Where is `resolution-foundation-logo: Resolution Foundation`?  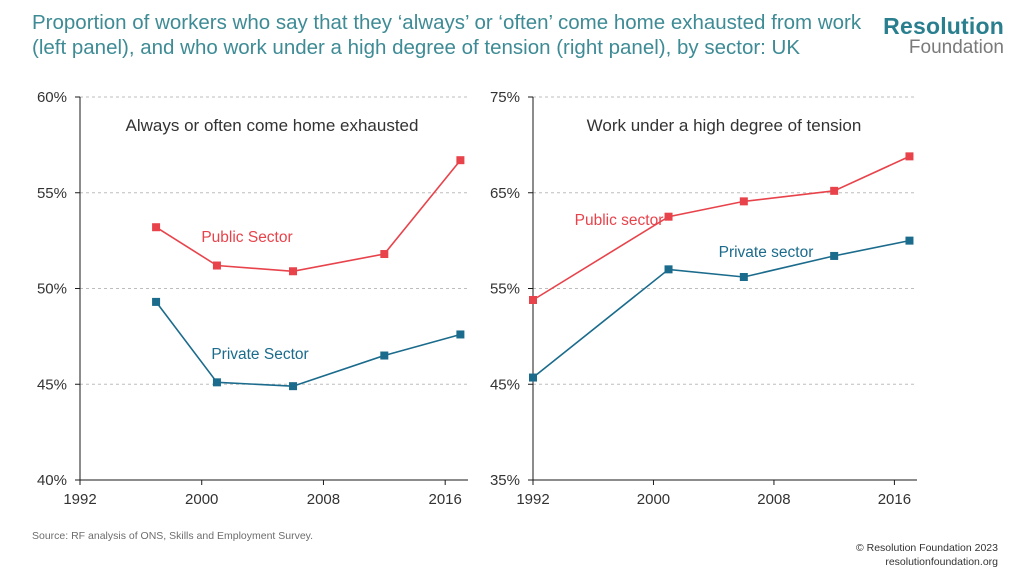
resolution-foundation-logo: Resolution Foundation is located at coordinates (943, 36).